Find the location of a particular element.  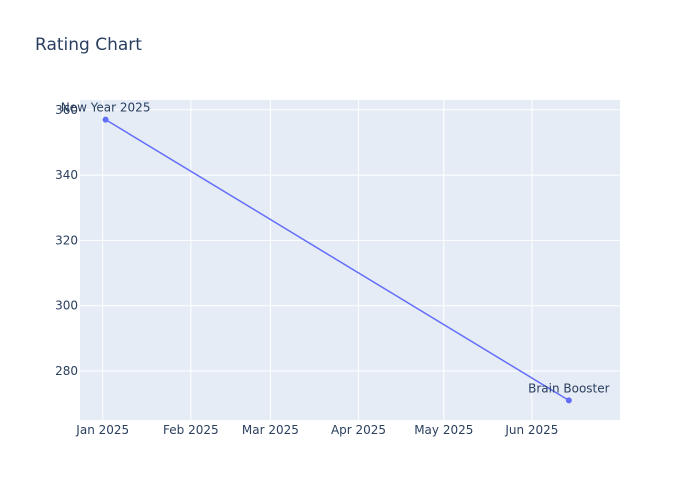

y-tick-label: 340 is located at coordinates (66, 175).